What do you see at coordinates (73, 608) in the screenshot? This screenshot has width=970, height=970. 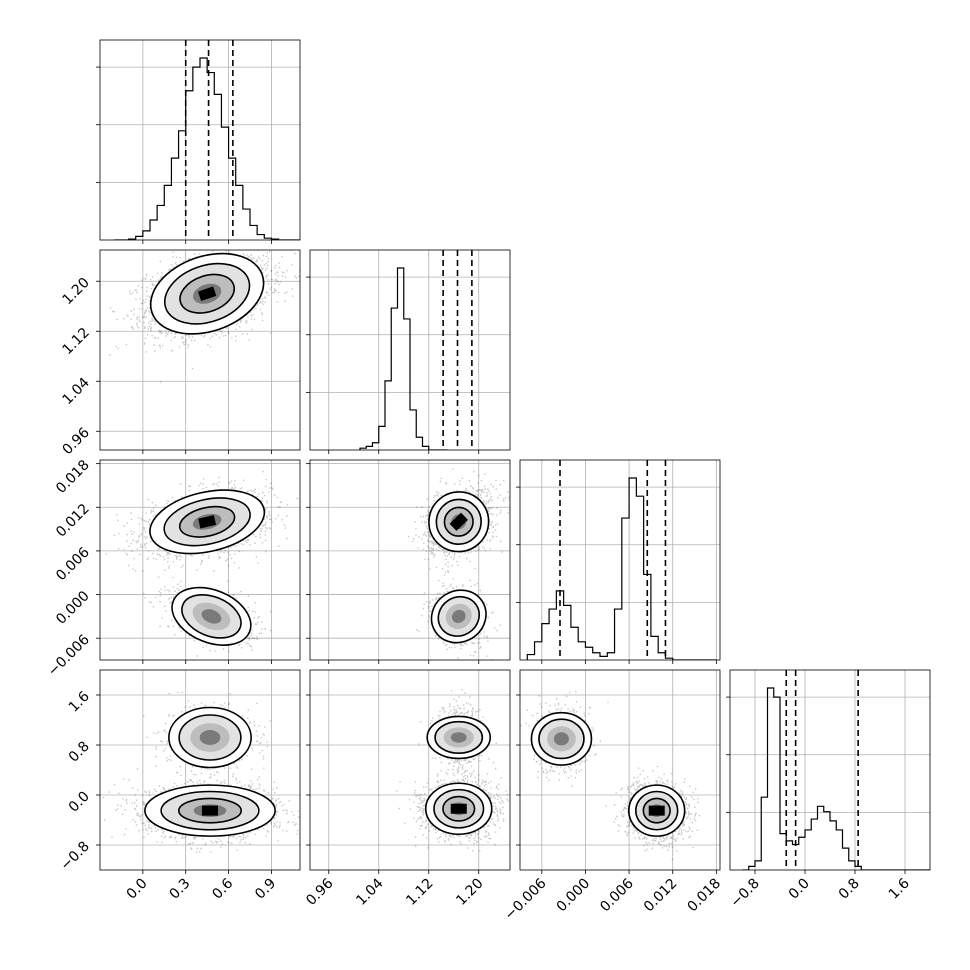 I see `y-tick-label: 0.000` at bounding box center [73, 608].